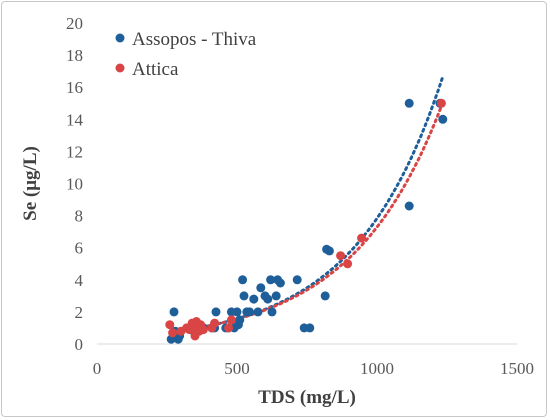 The width and height of the screenshot is (550, 420). I want to click on y-tick-label: 6, so click(79, 248).